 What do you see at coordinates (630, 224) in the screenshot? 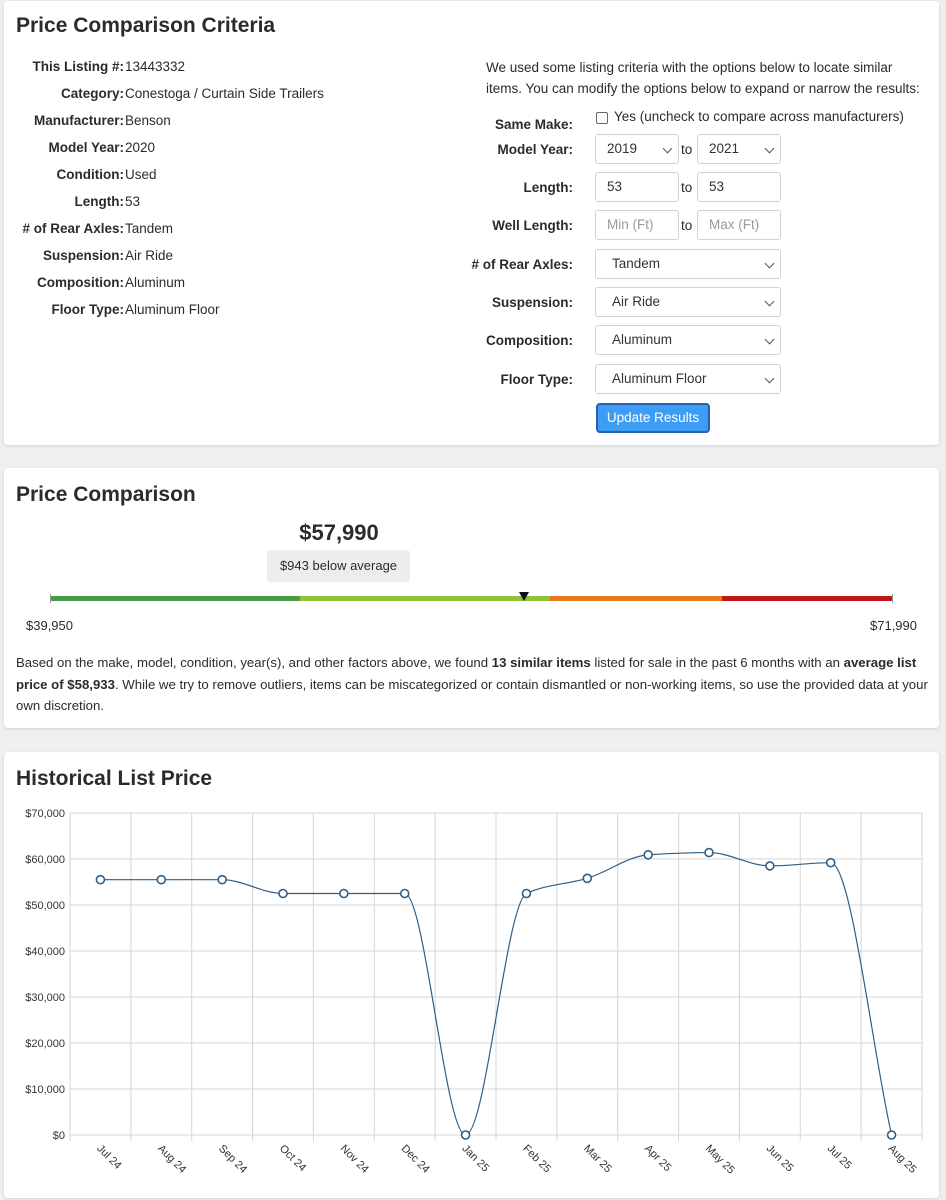
I see `well-length-min-placeholder: Min (Ft)` at bounding box center [630, 224].